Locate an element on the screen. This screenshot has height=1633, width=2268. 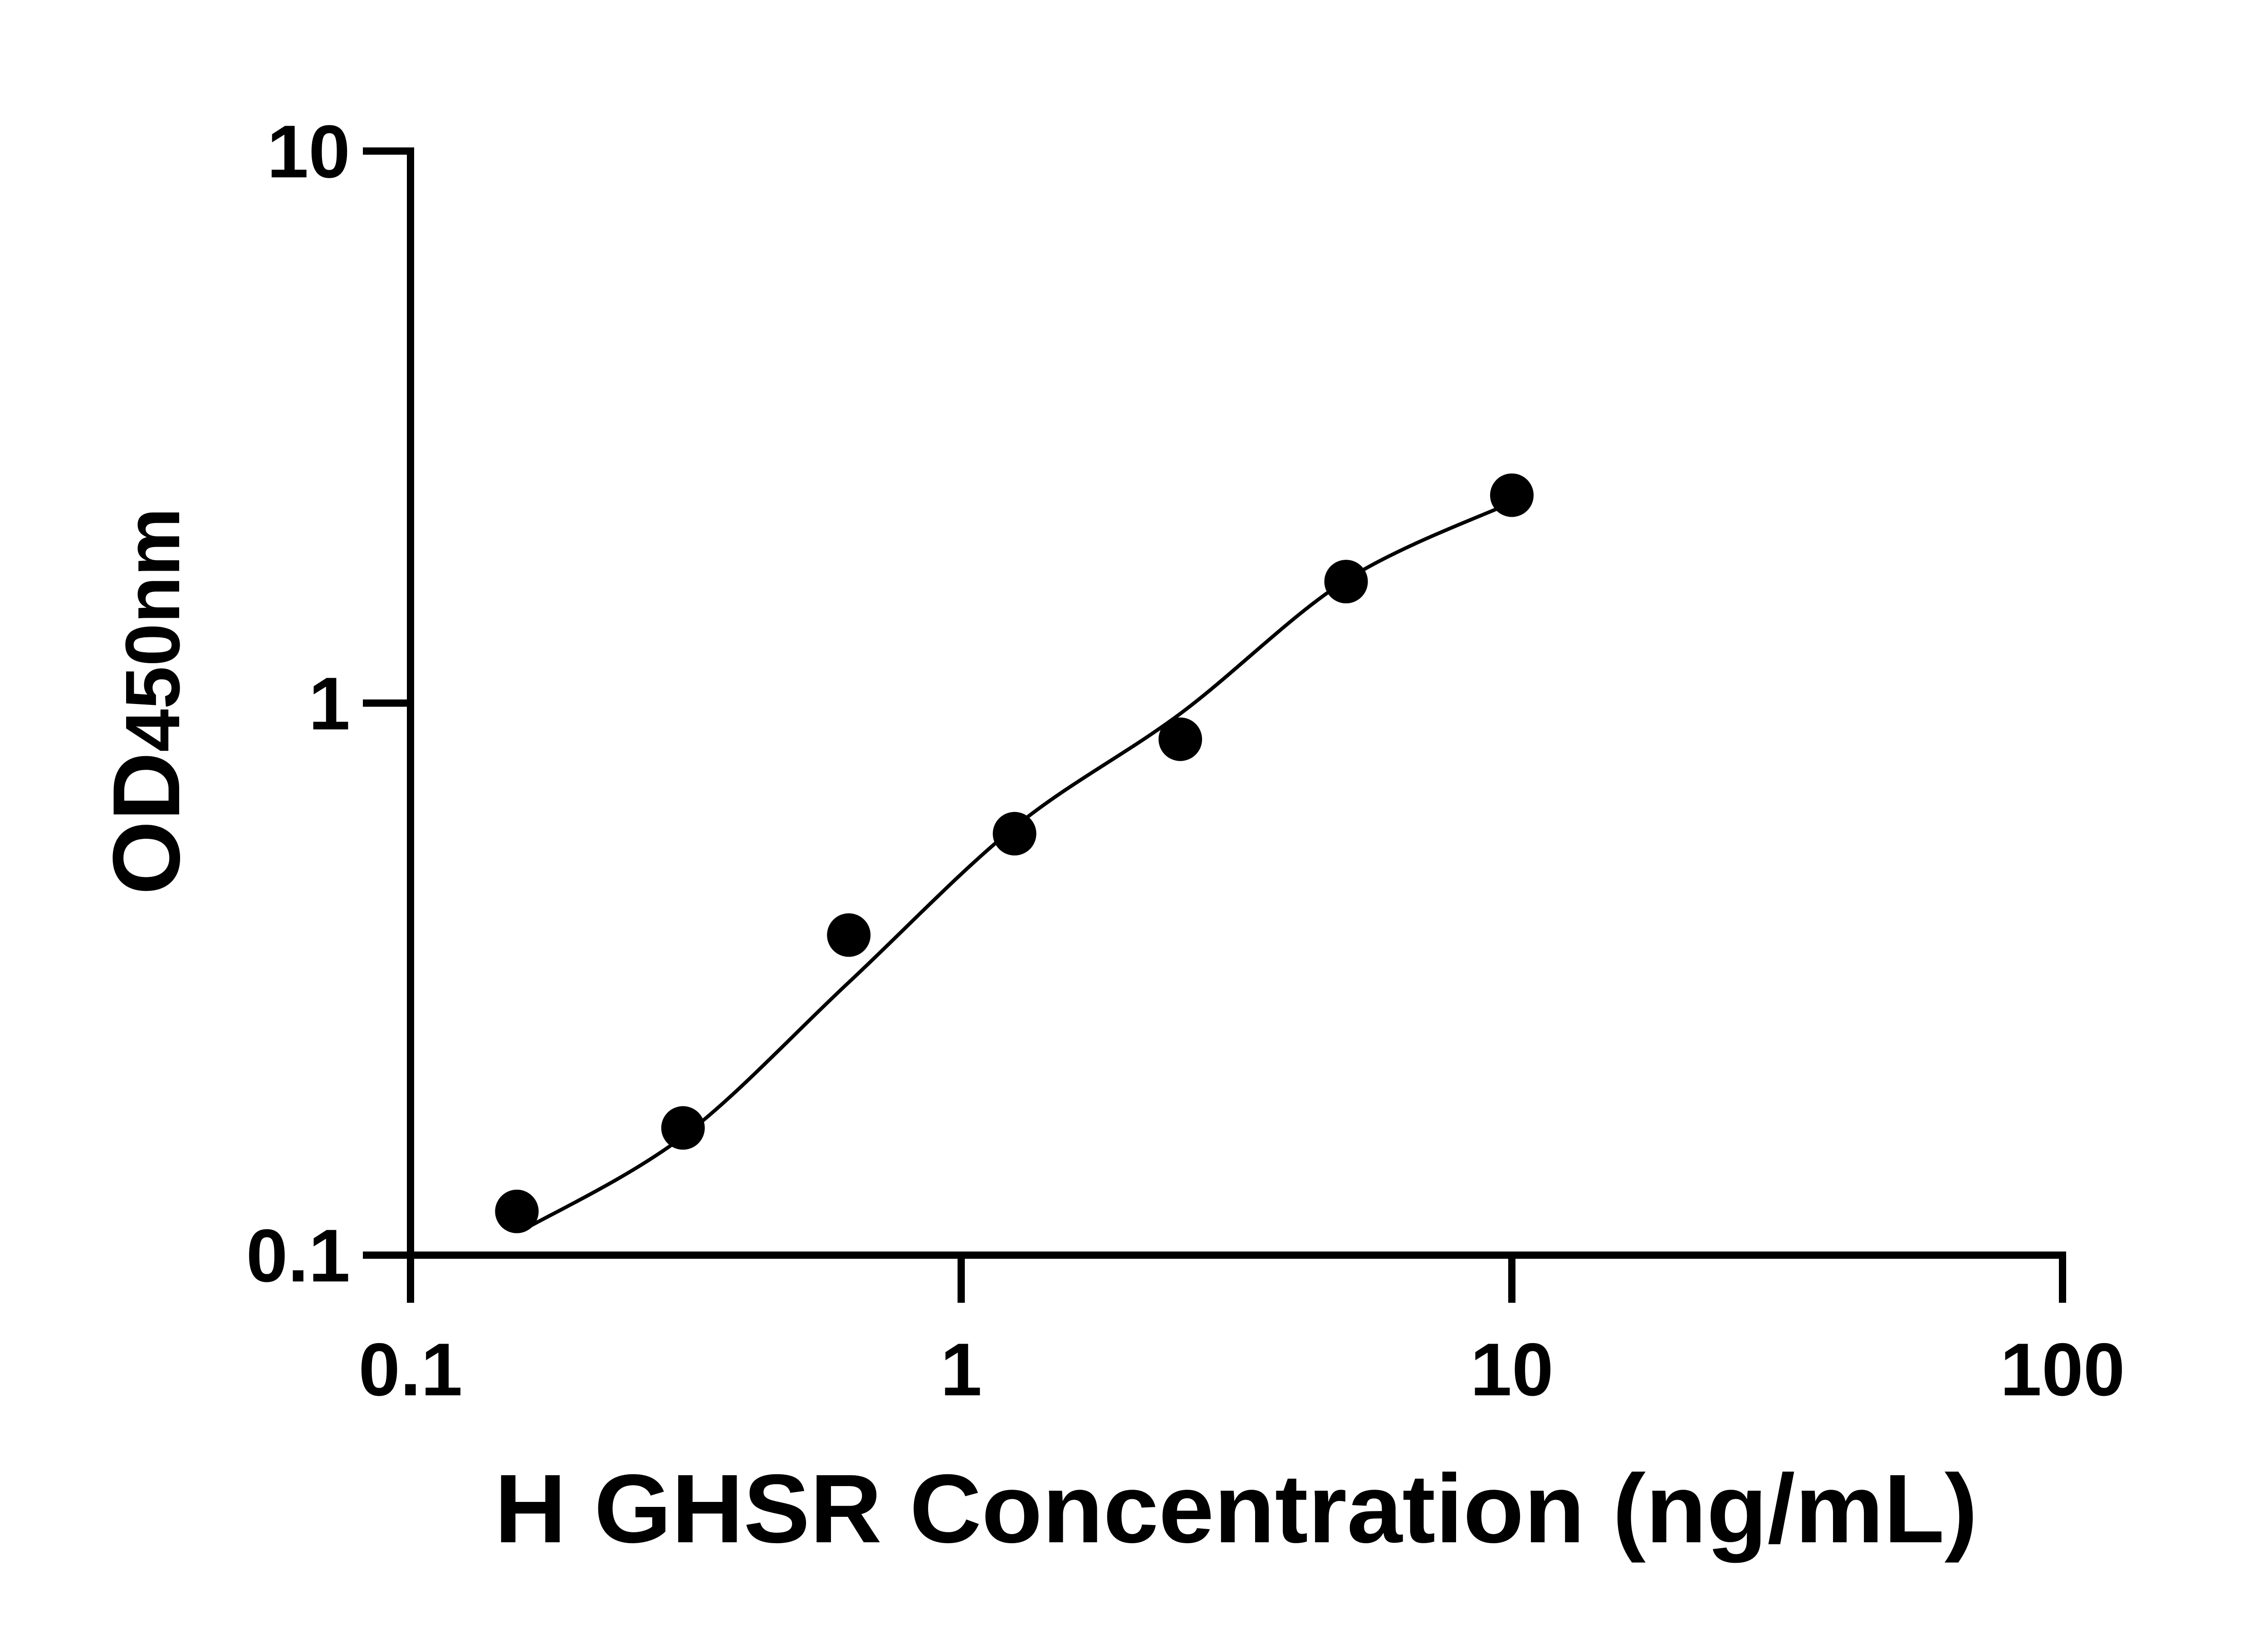
y-axis-title-sub: 450nm is located at coordinates (153, 630).